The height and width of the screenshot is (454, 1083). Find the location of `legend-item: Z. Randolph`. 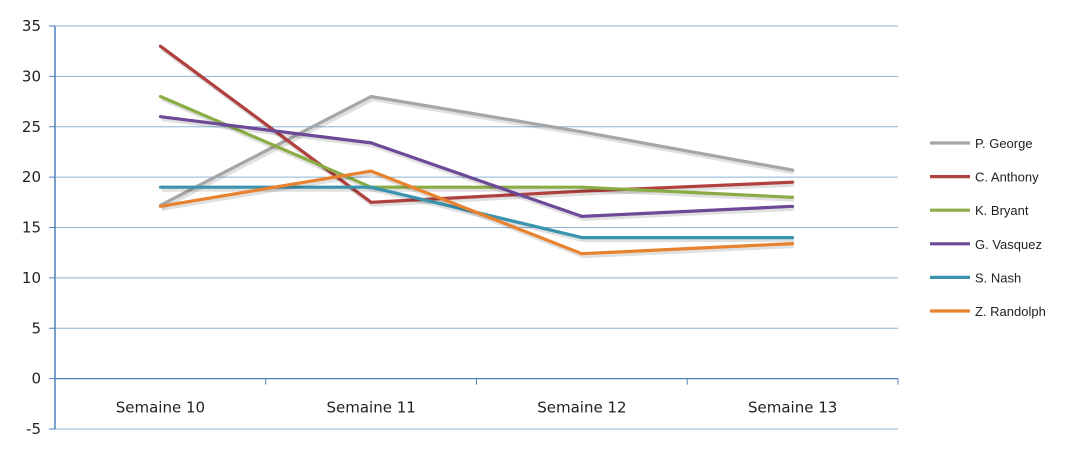

legend-item: Z. Randolph is located at coordinates (988, 311).